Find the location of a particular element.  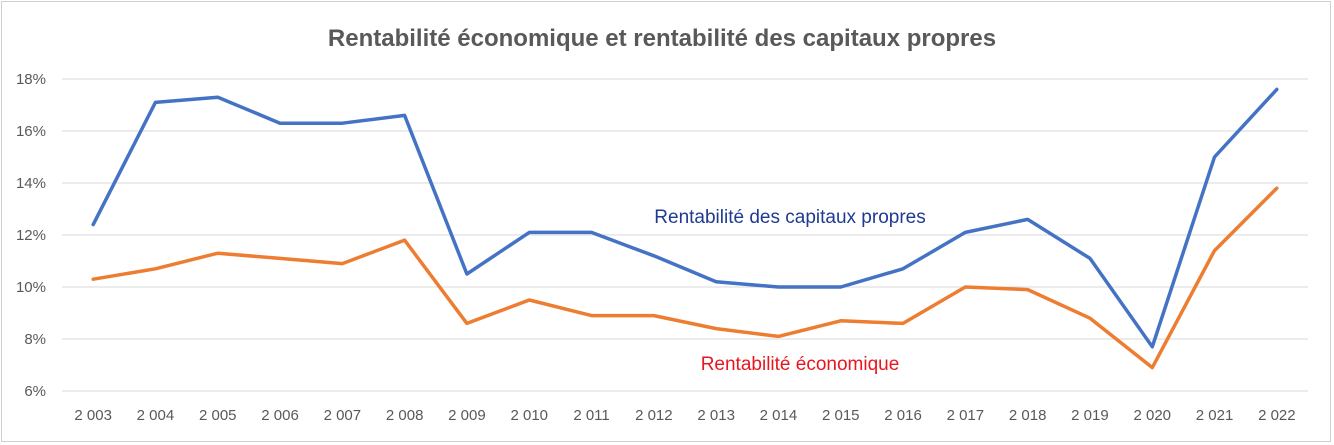

x-tick-label: 2 021 is located at coordinates (1215, 415).